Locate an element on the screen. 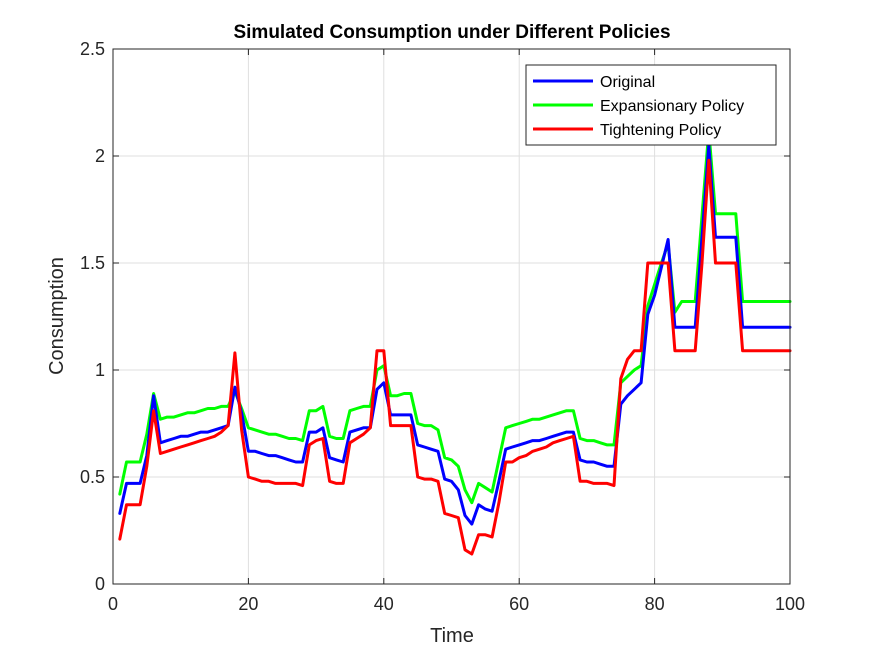 This screenshot has height=656, width=875. y-tick-label: 2 is located at coordinates (100, 156).